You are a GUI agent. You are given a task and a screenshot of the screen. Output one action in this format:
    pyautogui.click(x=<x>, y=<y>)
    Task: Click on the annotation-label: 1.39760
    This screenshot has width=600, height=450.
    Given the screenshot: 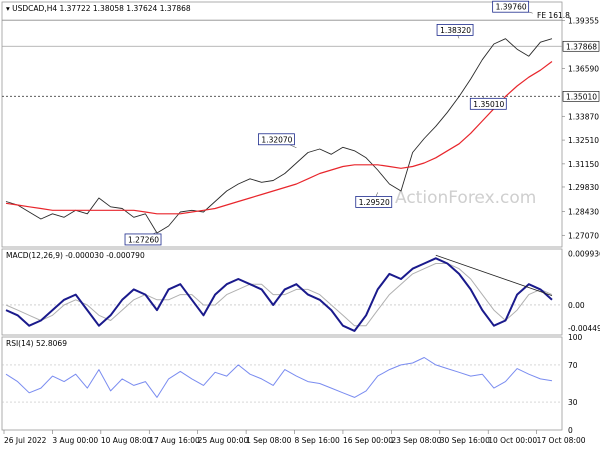 What is the action you would take?
    pyautogui.click(x=511, y=7)
    